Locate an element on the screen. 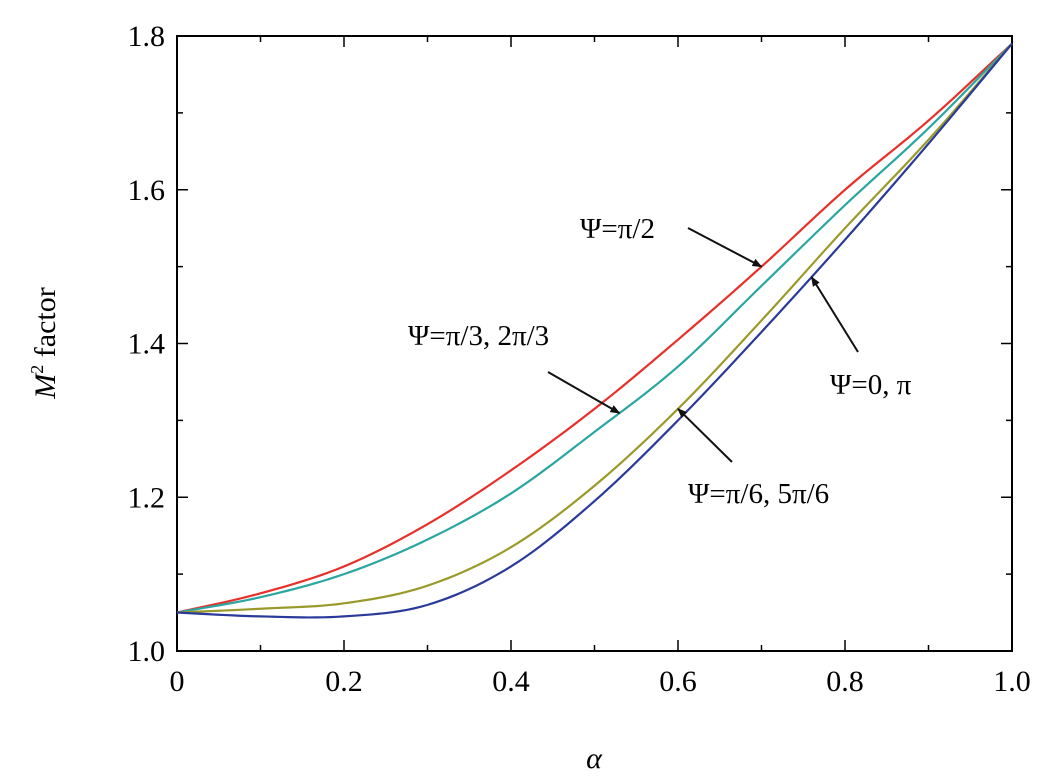 The width and height of the screenshot is (1051, 782). y-axis-title: M2 factor is located at coordinates (44, 343).